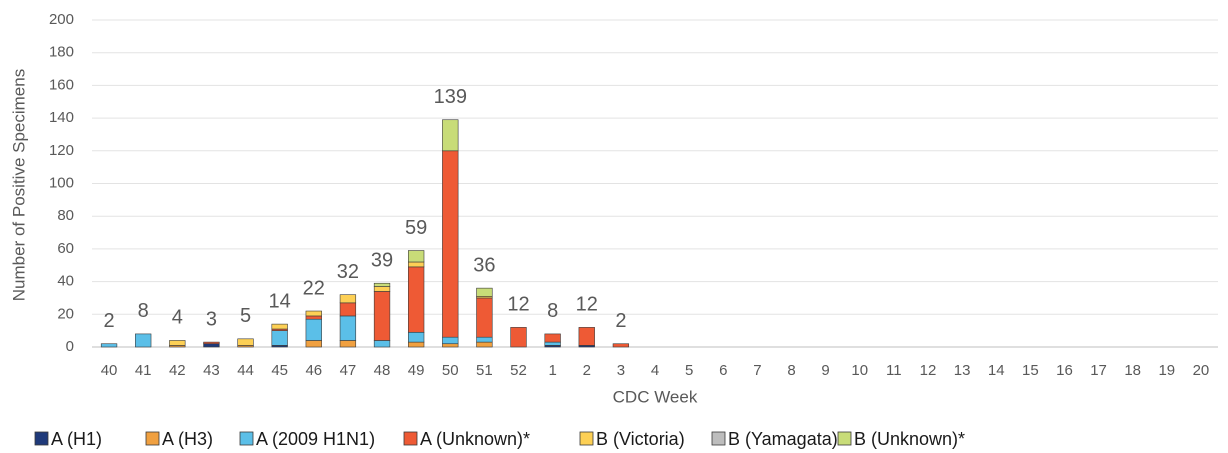 The height and width of the screenshot is (453, 1228). Describe the element at coordinates (18, 185) in the screenshot. I see `y-axis-title: Number of Positive Specimens` at that location.